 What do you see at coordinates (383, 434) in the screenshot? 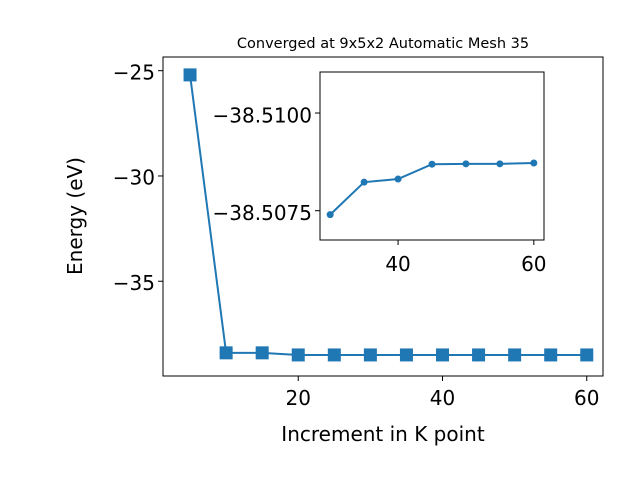
I see `x-axis-title: Increment in K point` at bounding box center [383, 434].